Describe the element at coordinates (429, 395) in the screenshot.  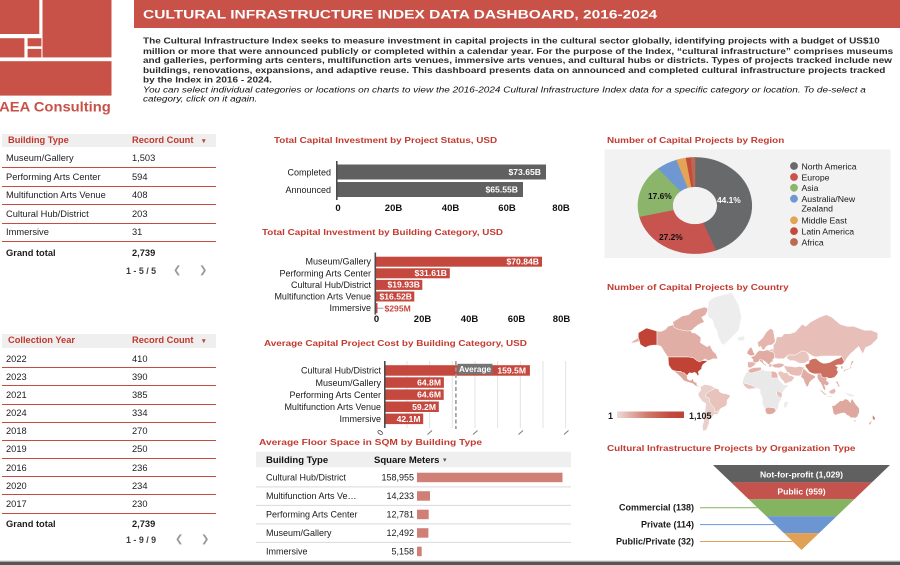
I see `svg-text: 64.6M` at that location.